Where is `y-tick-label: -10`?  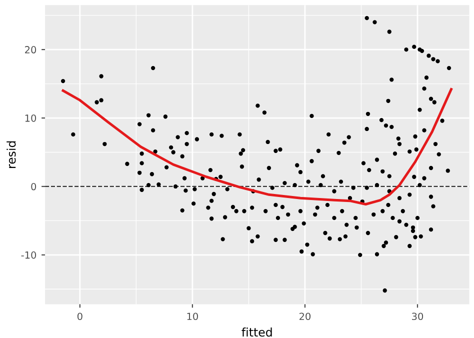 y-tick-label: -10 is located at coordinates (28, 255).